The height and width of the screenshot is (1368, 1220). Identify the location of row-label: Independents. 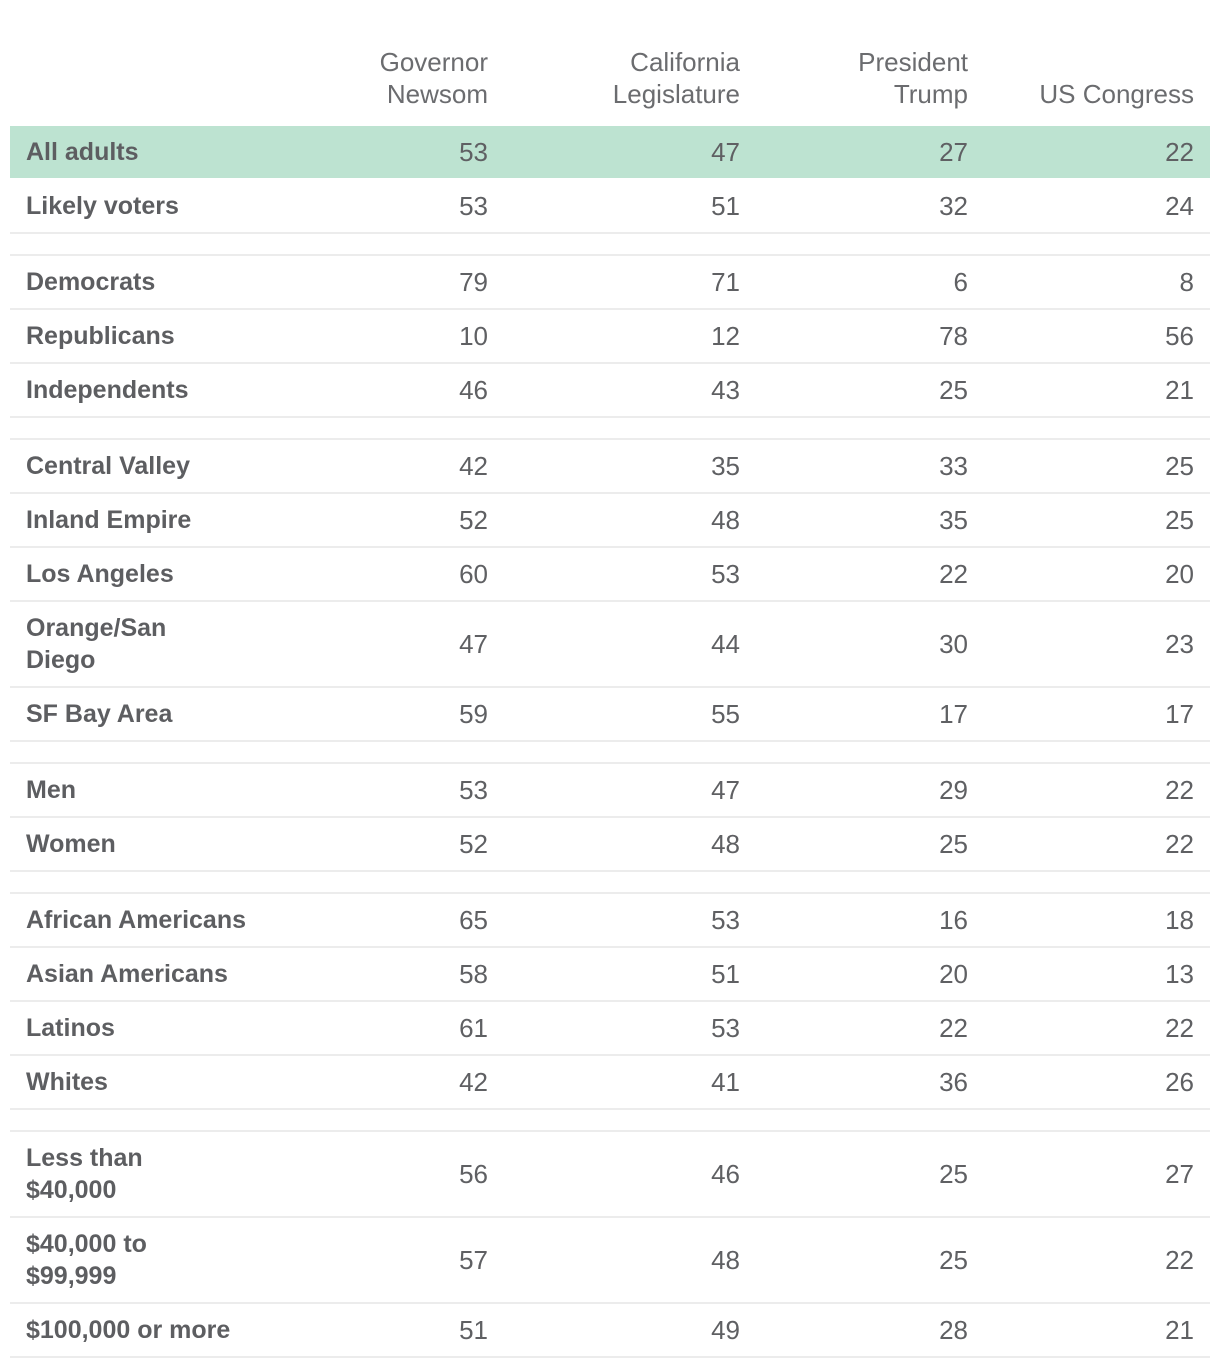
(107, 390).